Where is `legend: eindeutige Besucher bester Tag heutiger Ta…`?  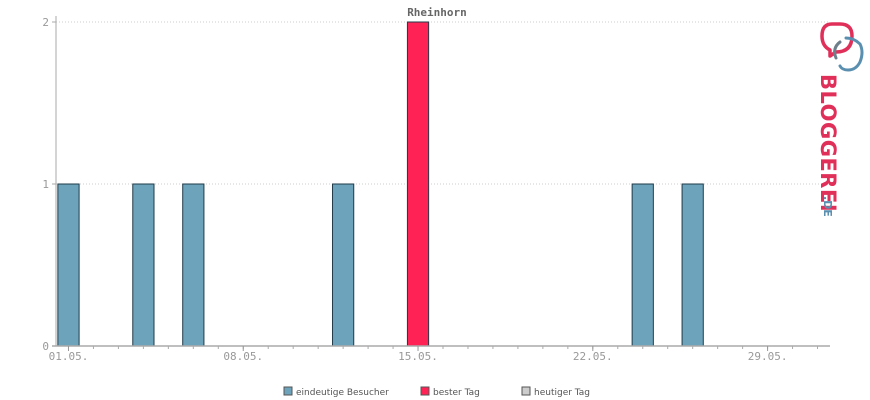
legend: eindeutige Besucher bester Tag heutiger Ta… is located at coordinates (436, 392).